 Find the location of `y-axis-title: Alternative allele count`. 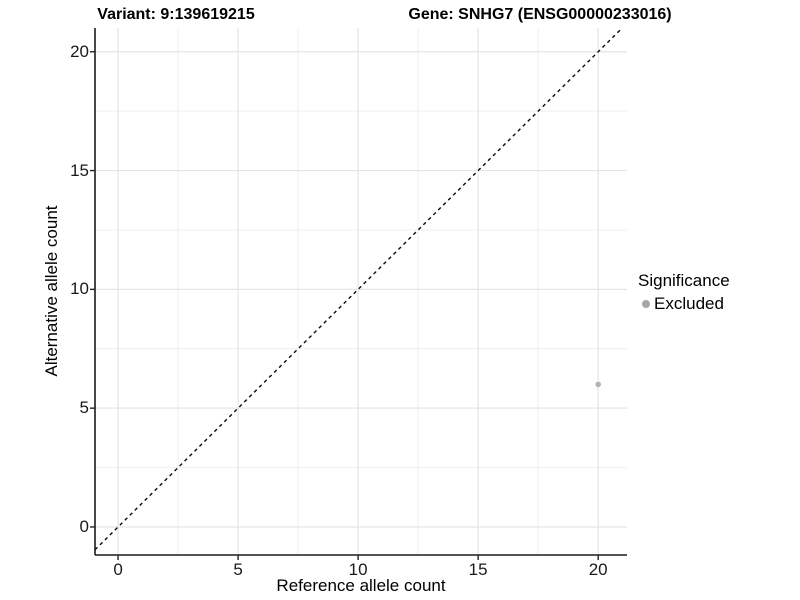

y-axis-title: Alternative allele count is located at coordinates (51, 291).